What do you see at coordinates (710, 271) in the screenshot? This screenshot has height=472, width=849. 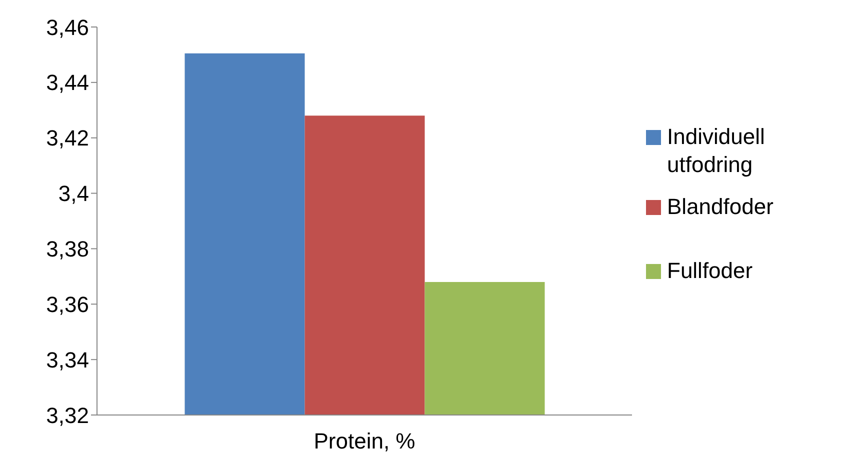 I see `legend-label: Fullfoder` at bounding box center [710, 271].